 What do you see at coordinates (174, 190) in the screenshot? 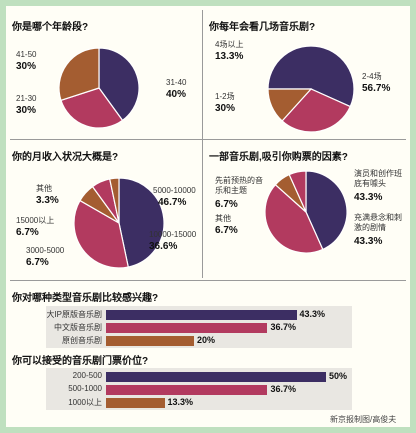
I see `label-5000-10000: 5000-10000` at bounding box center [174, 190].